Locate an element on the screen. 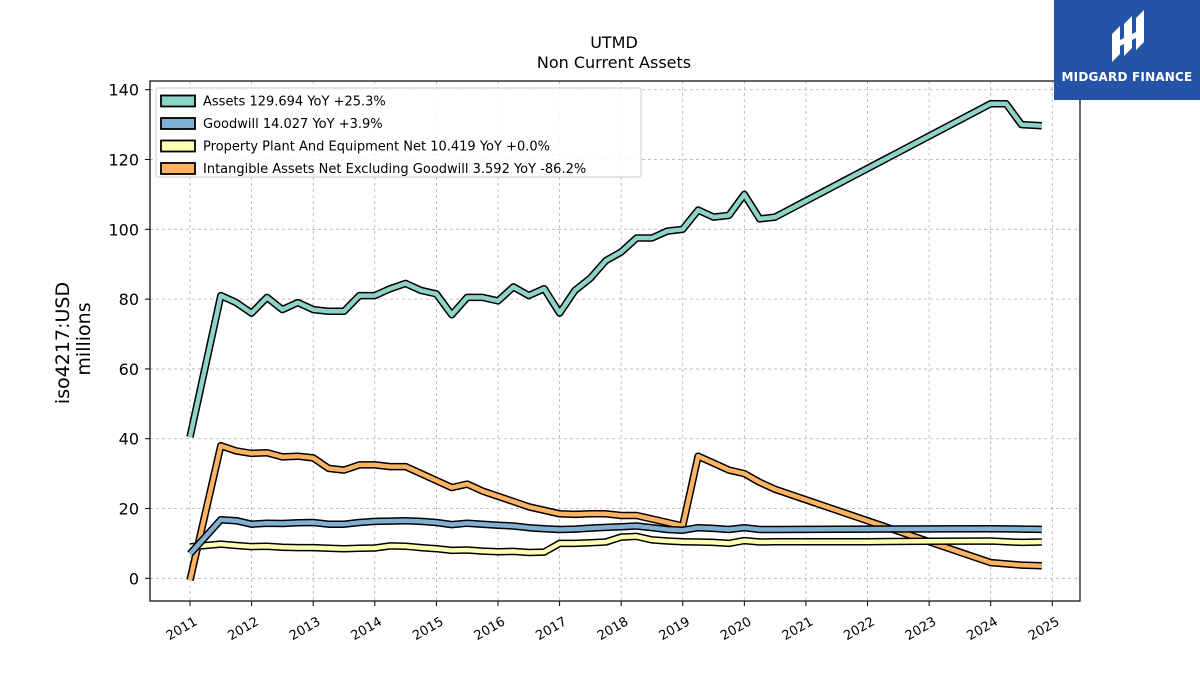 This screenshot has width=1200, height=675. y-tick-label: 20 is located at coordinates (129, 509).